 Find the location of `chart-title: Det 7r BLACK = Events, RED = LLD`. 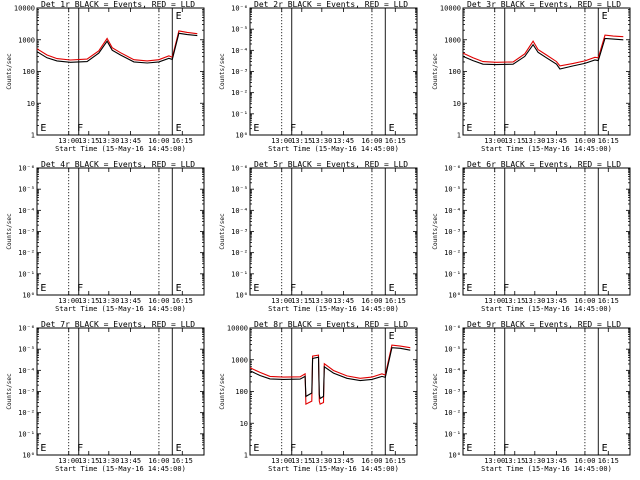

chart-title: Det 7r BLACK = Events, RED = LLD is located at coordinates (118, 324).